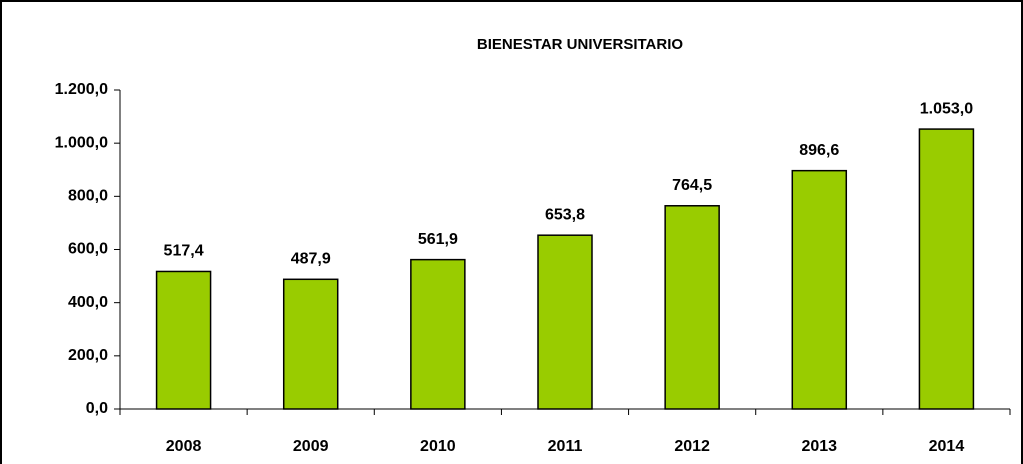 This screenshot has height=464, width=1023. I want to click on data-label: 487,9, so click(311, 259).